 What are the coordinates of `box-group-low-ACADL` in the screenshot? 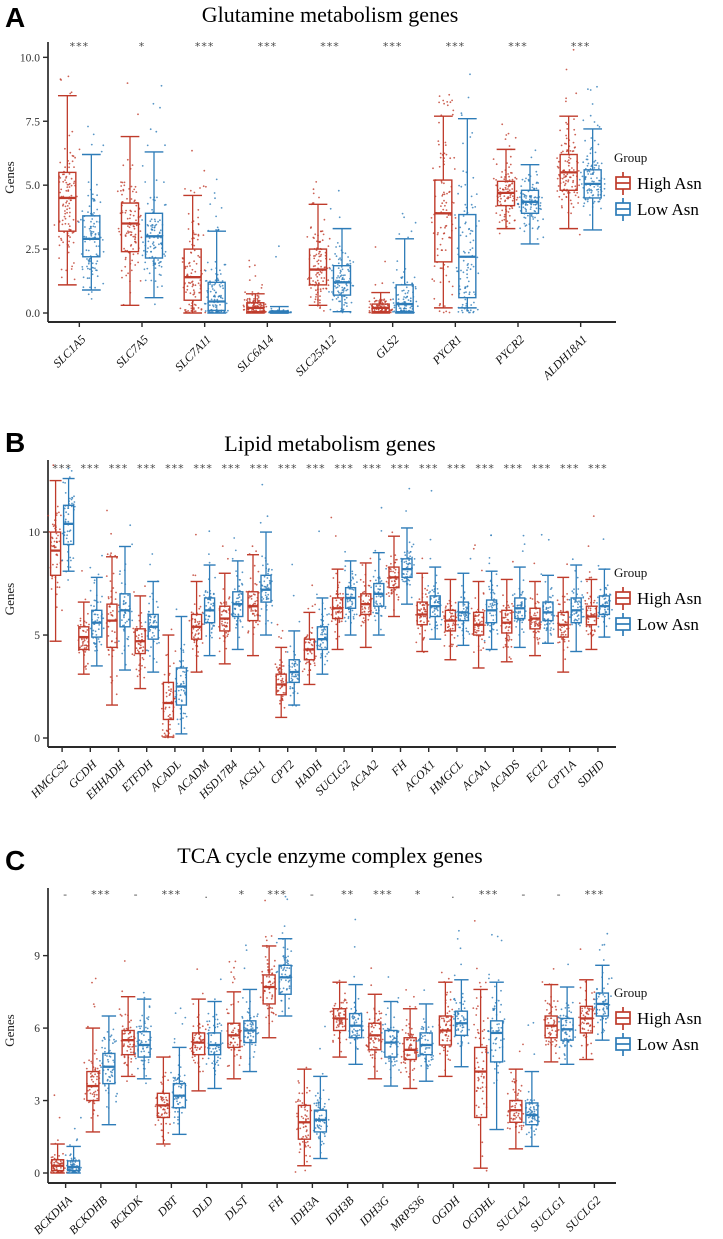 It's located at (181, 671).